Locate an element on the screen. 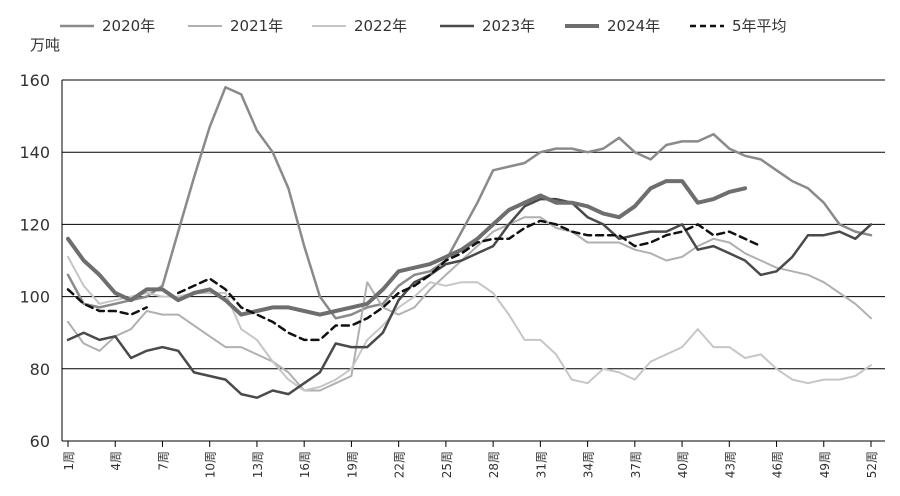 The width and height of the screenshot is (900, 496). x-tick-label: 28周 is located at coordinates (494, 464).